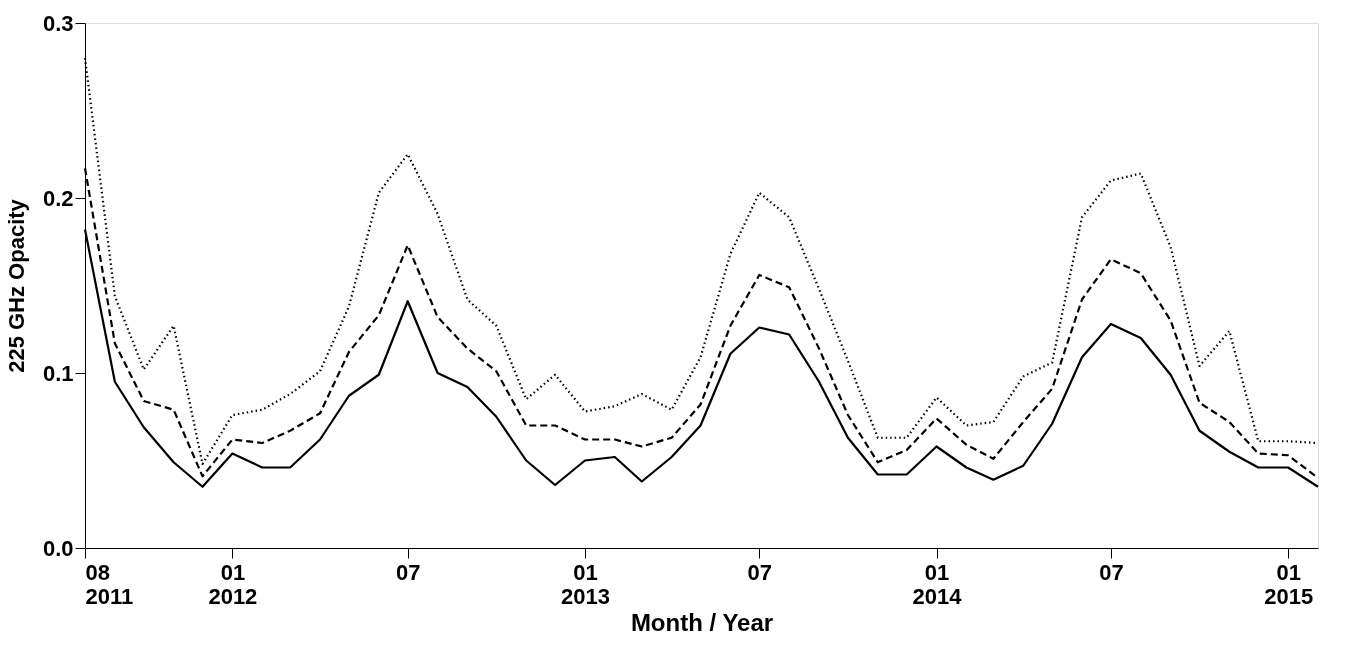  Describe the element at coordinates (16, 285) in the screenshot. I see `y-axis-title: 225 GHz Opacity` at that location.